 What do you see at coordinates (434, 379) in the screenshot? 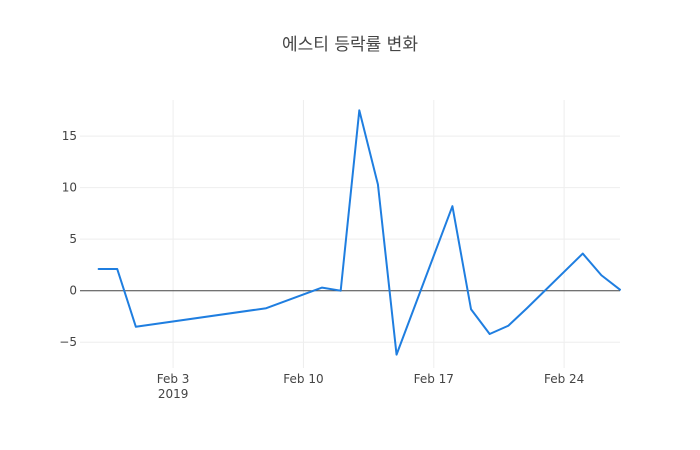
I see `x-tick-label: Feb 17` at bounding box center [434, 379].